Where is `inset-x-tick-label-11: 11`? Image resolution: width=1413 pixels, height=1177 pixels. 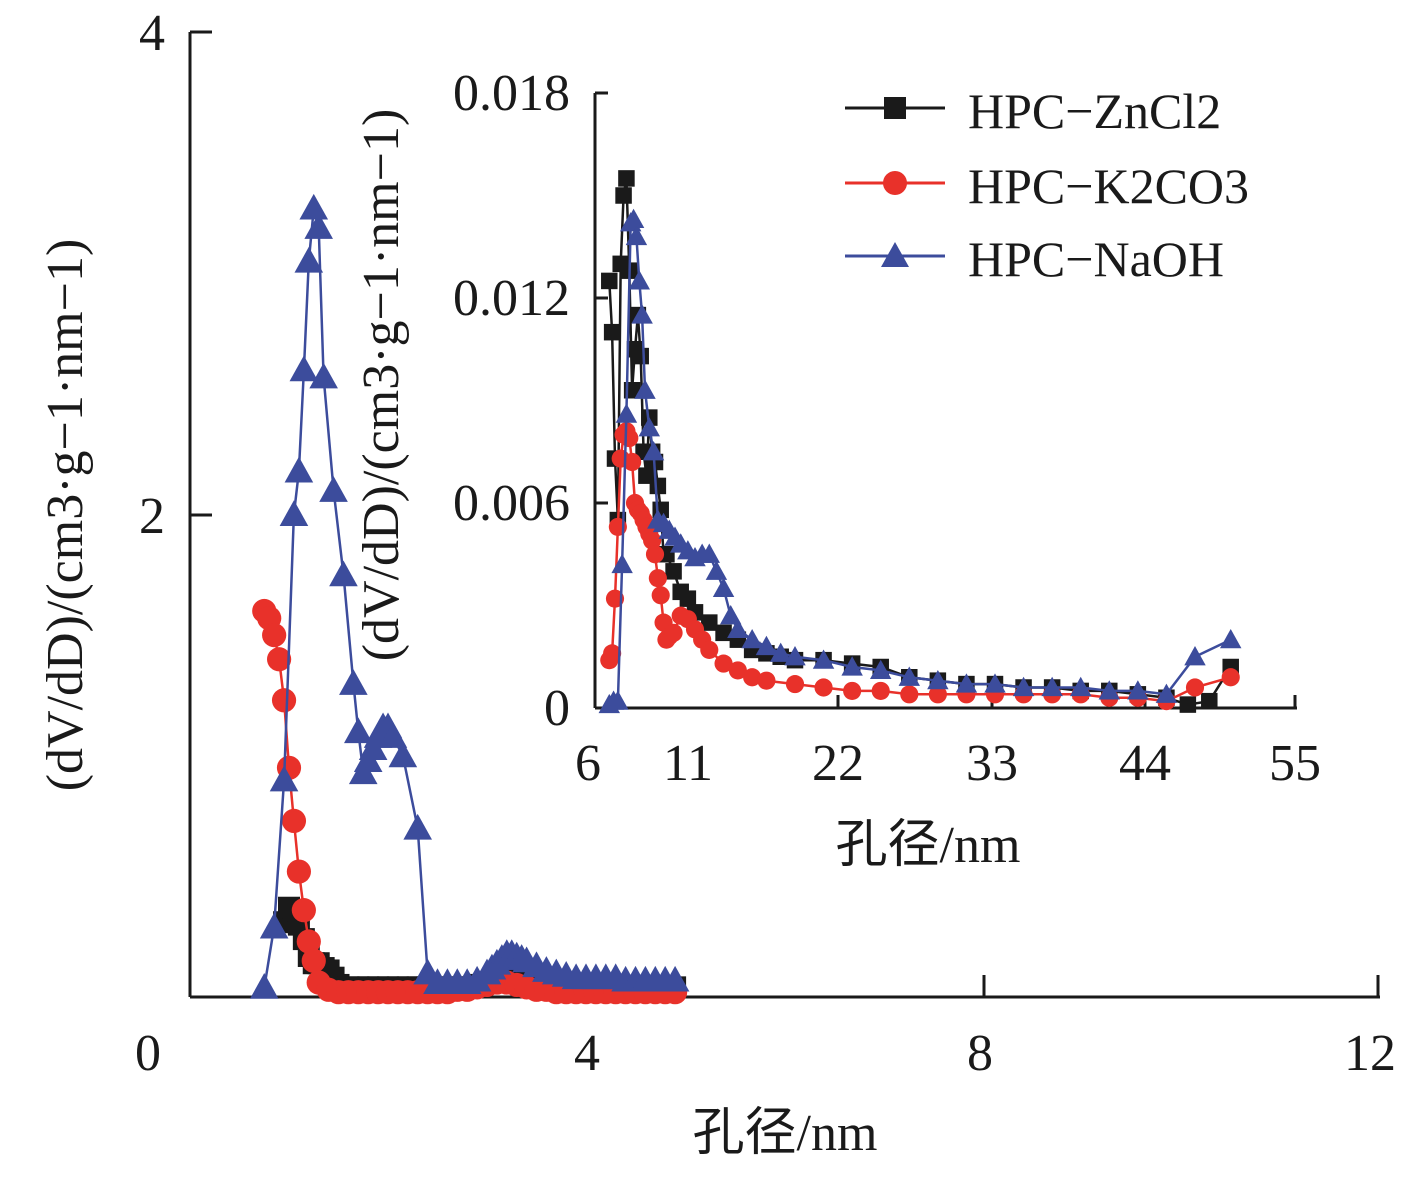
inset-x-tick-label-11: 11 is located at coordinates (688, 763).